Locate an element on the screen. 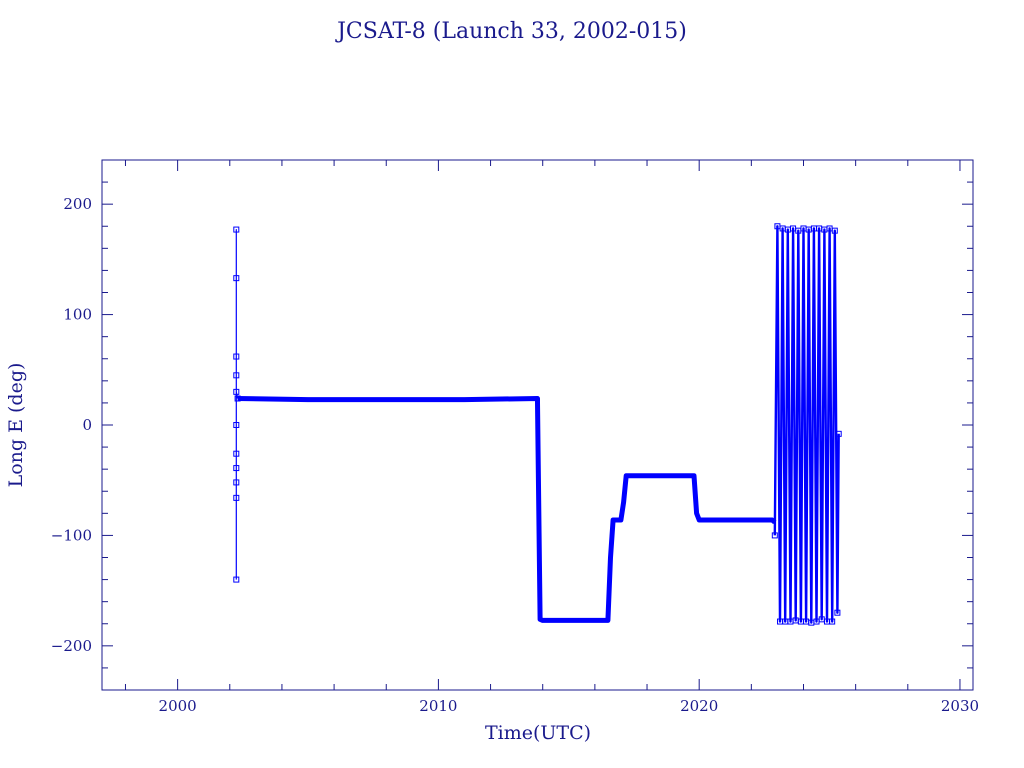  y-tick-label: 0 is located at coordinates (87, 425).